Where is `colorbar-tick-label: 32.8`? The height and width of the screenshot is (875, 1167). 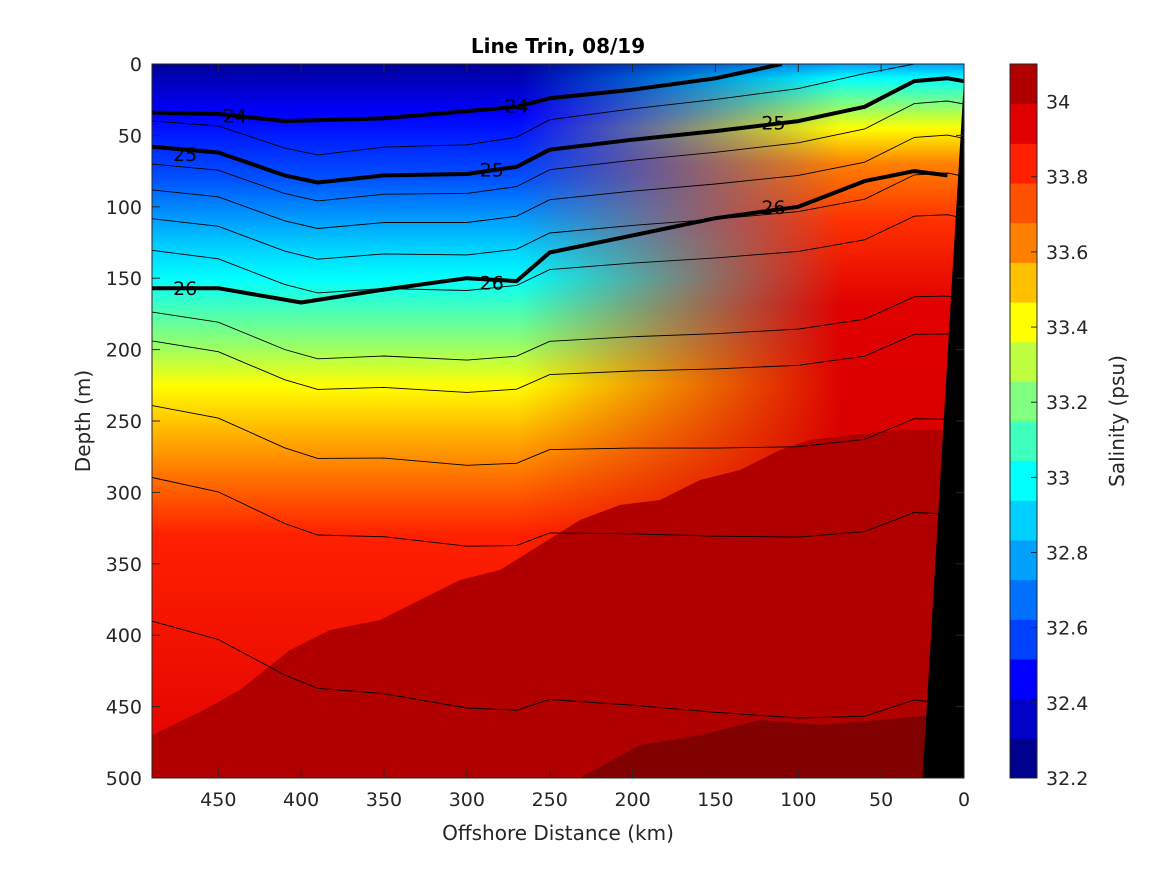 colorbar-tick-label: 32.8 is located at coordinates (1067, 554).